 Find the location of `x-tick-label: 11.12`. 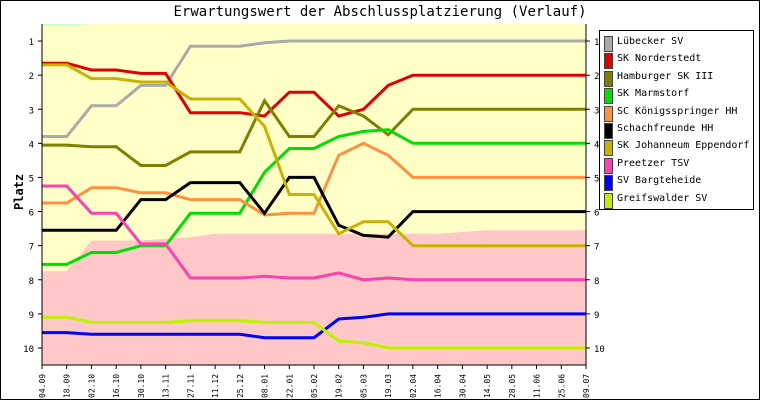

x-tick-label: 11.12 is located at coordinates (215, 386).